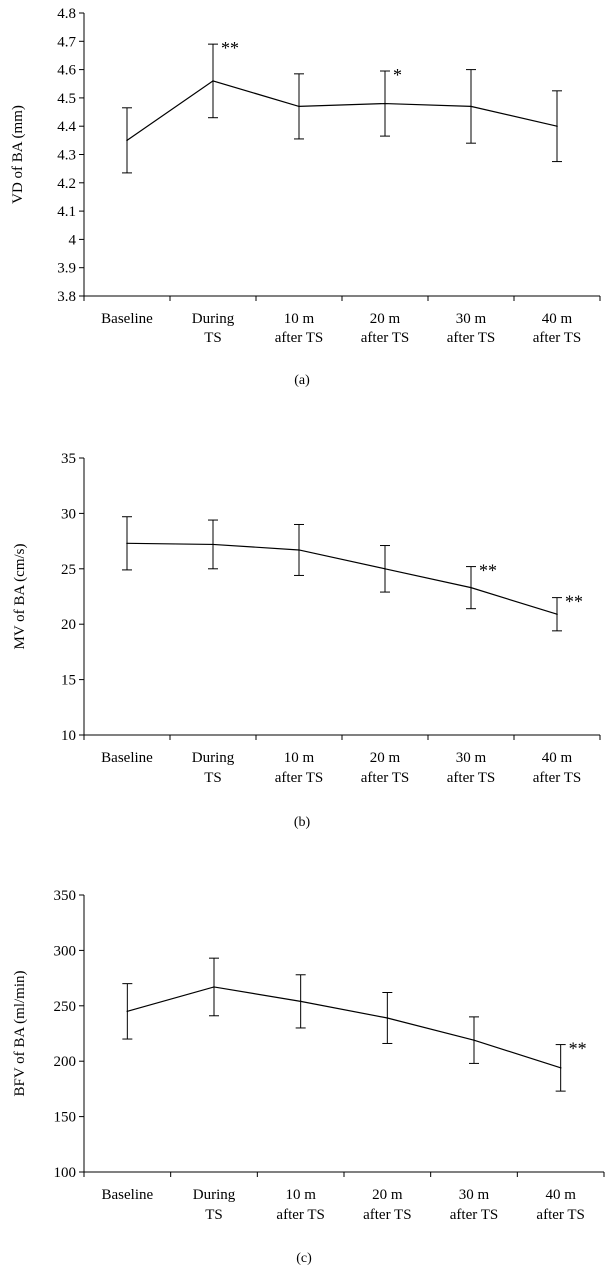 This screenshot has width=608, height=1282. What do you see at coordinates (73, 240) in the screenshot?
I see `y-tick-label: 4` at bounding box center [73, 240].